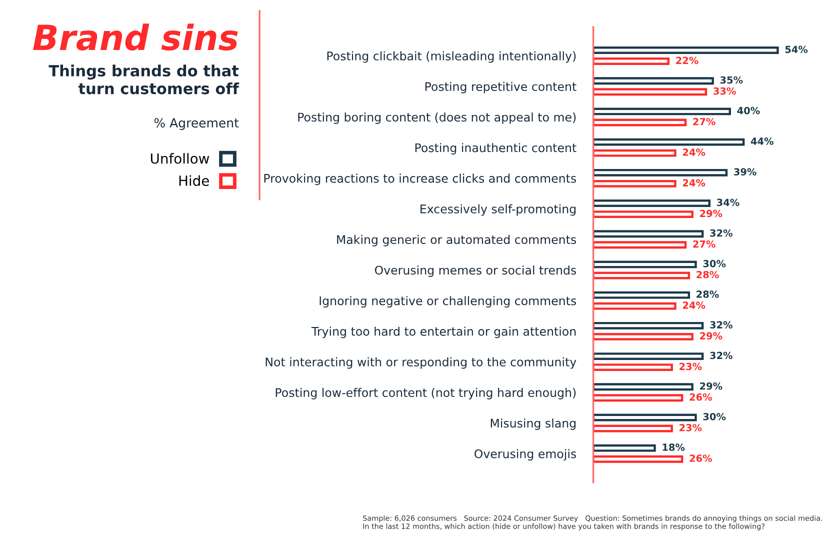 Image resolution: width=824 pixels, height=539 pixels. I want to click on y-tick-label: Posting repetitive content, so click(500, 88).